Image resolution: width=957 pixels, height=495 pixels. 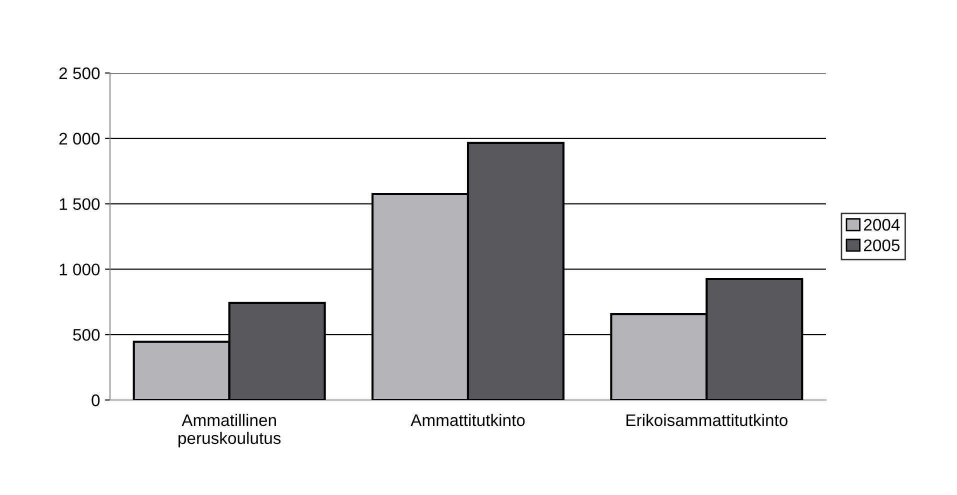 I want to click on x-tick-label: Ammatillinen peruskoulutus, so click(x=229, y=431).